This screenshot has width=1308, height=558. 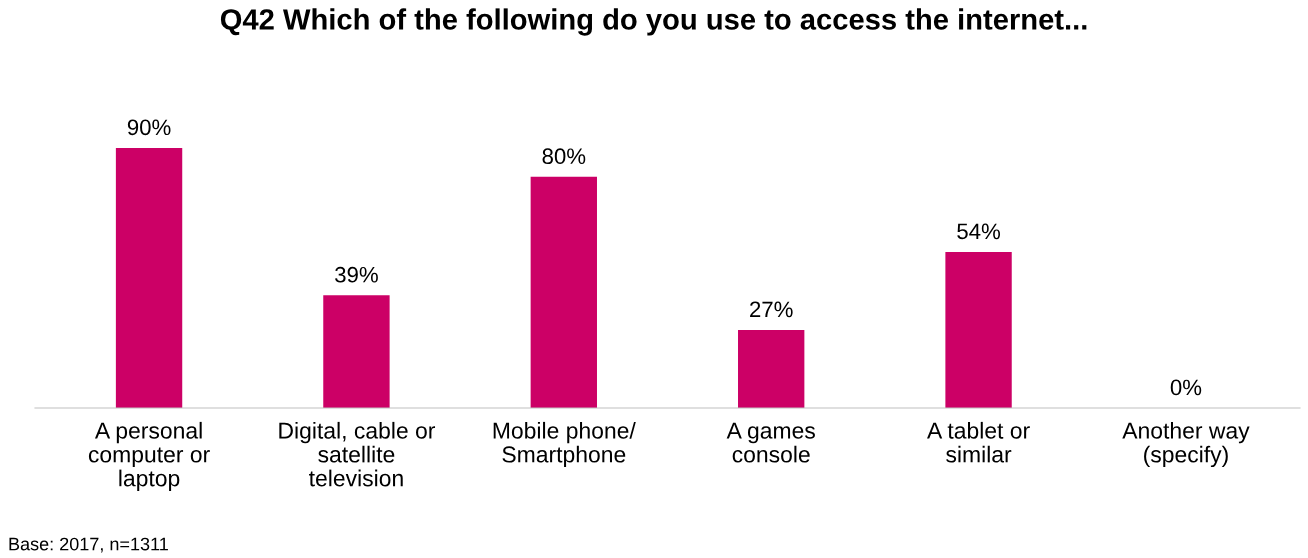 What do you see at coordinates (357, 454) in the screenshot?
I see `x-tick-label: Digital, cable or satellite television` at bounding box center [357, 454].